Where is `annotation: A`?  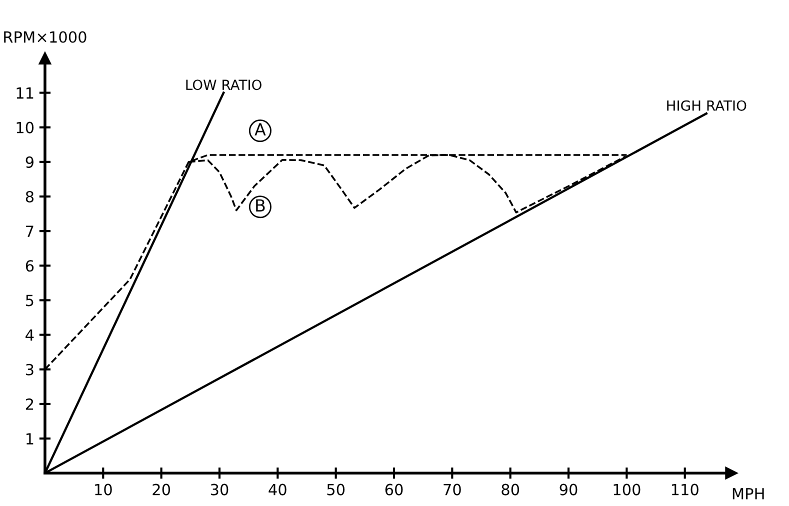 annotation: A is located at coordinates (260, 129).